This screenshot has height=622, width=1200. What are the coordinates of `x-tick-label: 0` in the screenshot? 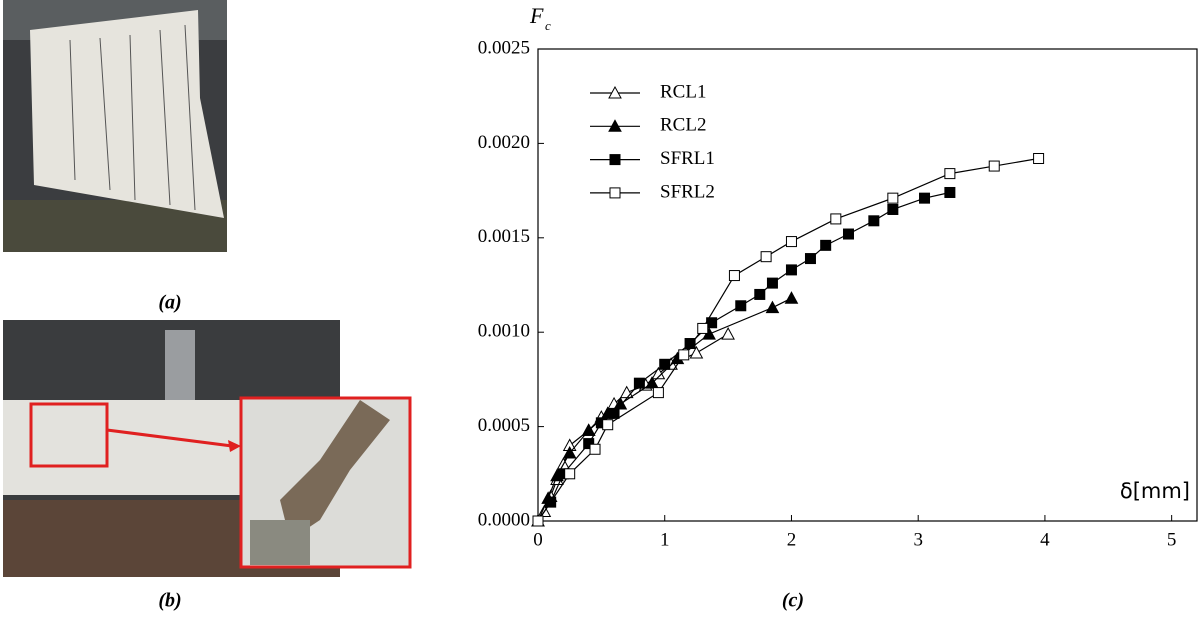 It's located at (538, 539).